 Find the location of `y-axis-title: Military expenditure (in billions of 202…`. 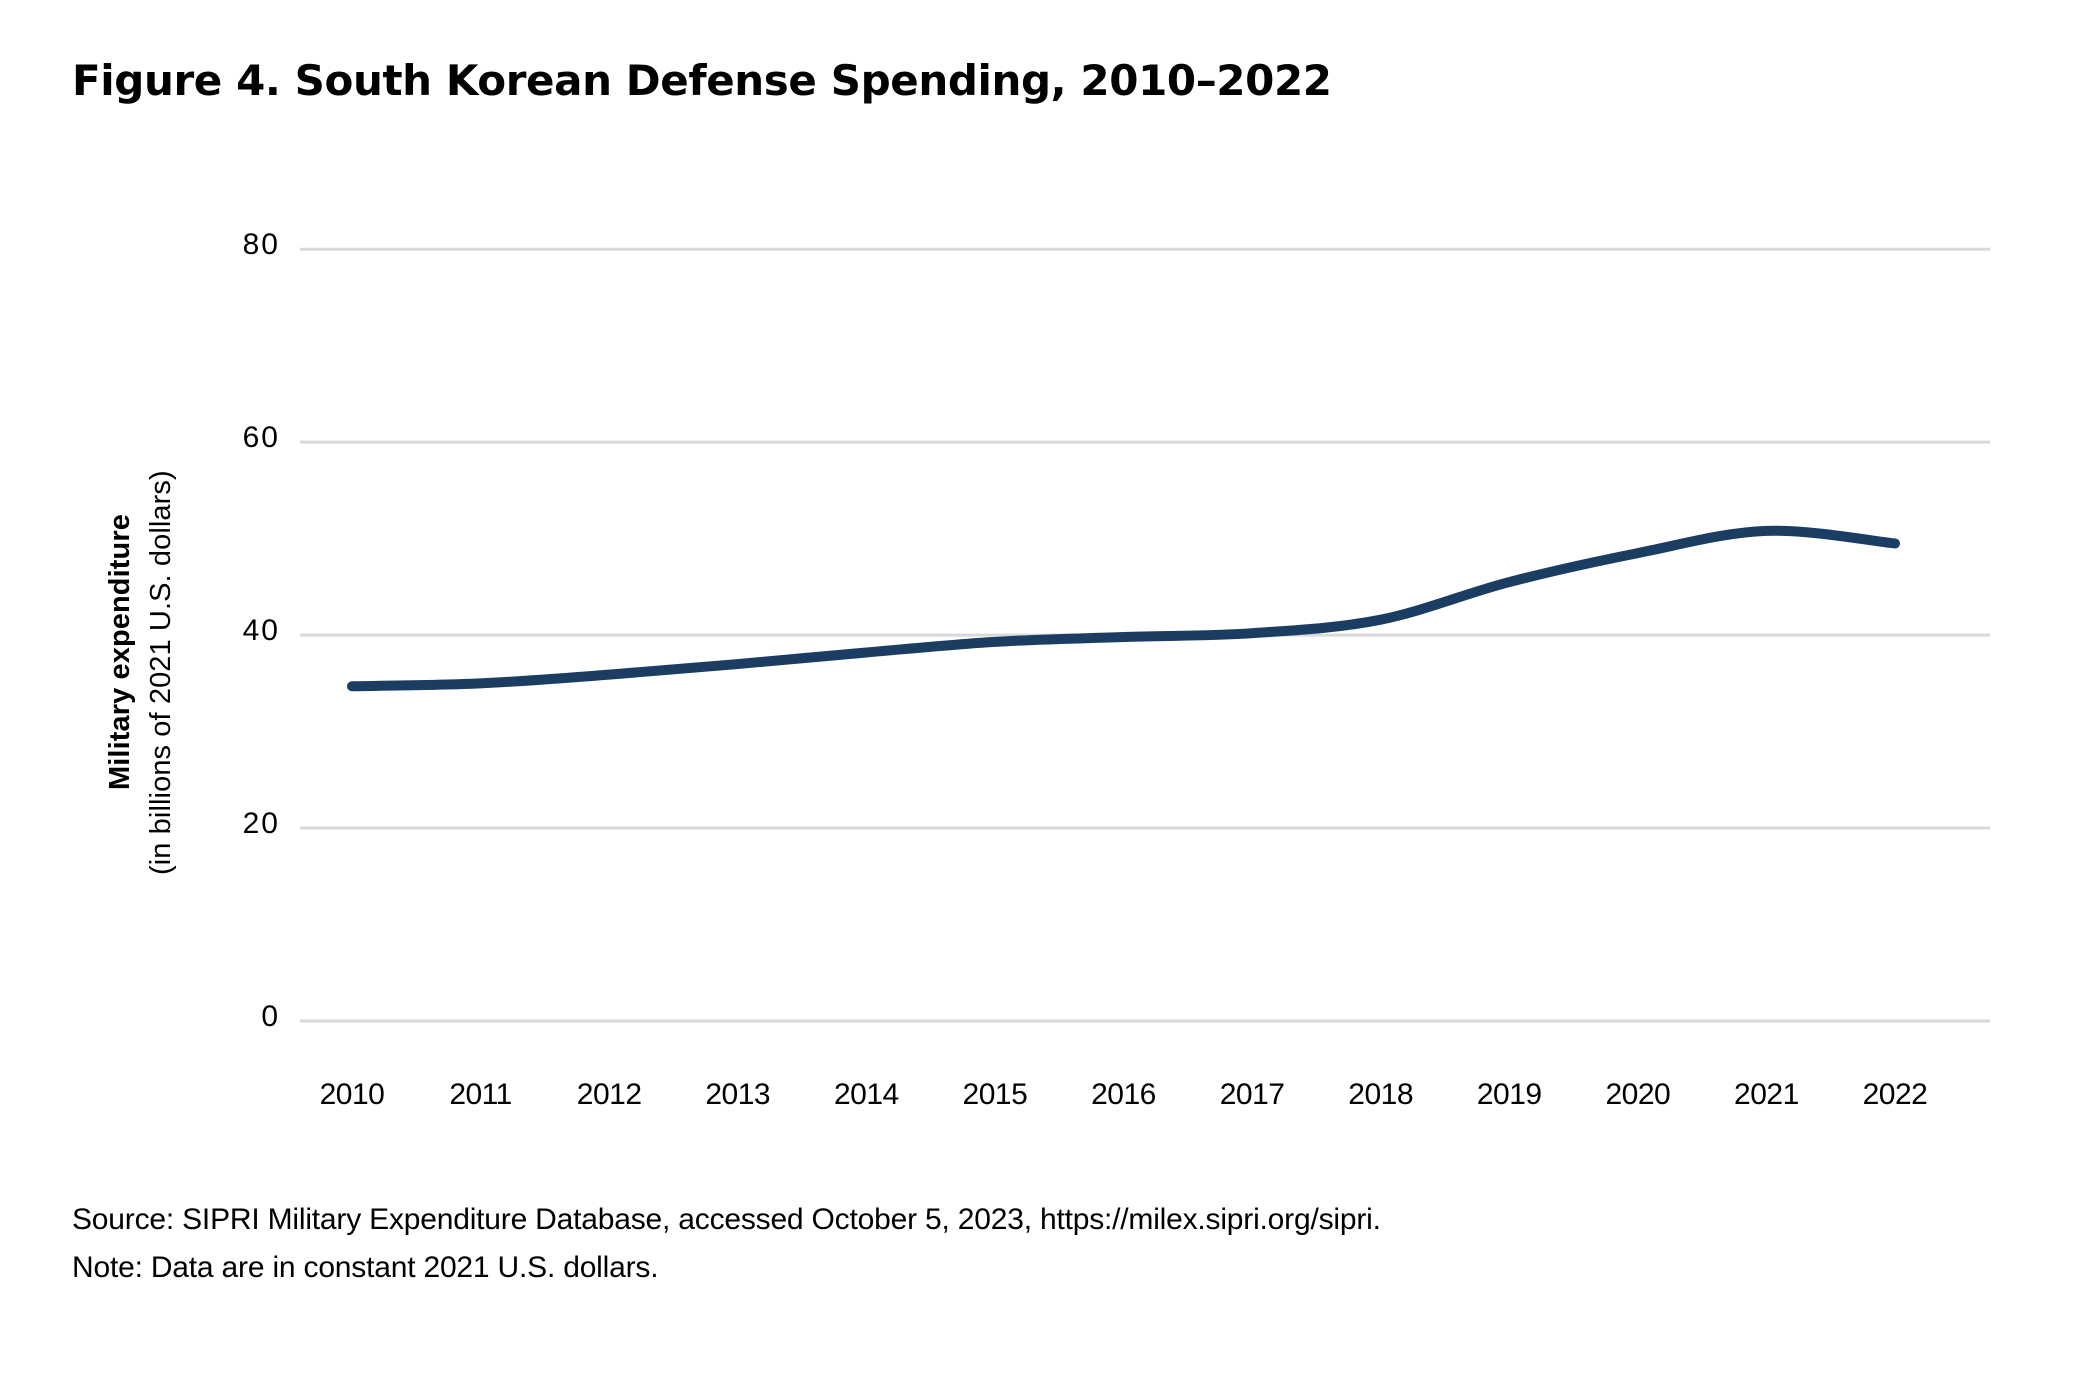

y-axis-title: Military expenditure (in billions of 202… is located at coordinates (88, 450).